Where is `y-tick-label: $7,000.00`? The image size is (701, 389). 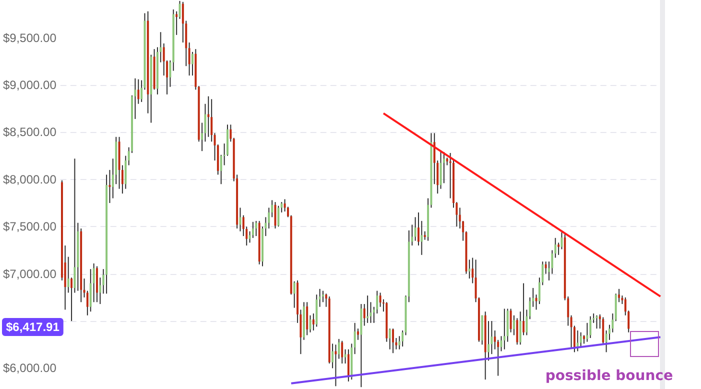 y-tick-label: $7,000.00 is located at coordinates (29, 273).